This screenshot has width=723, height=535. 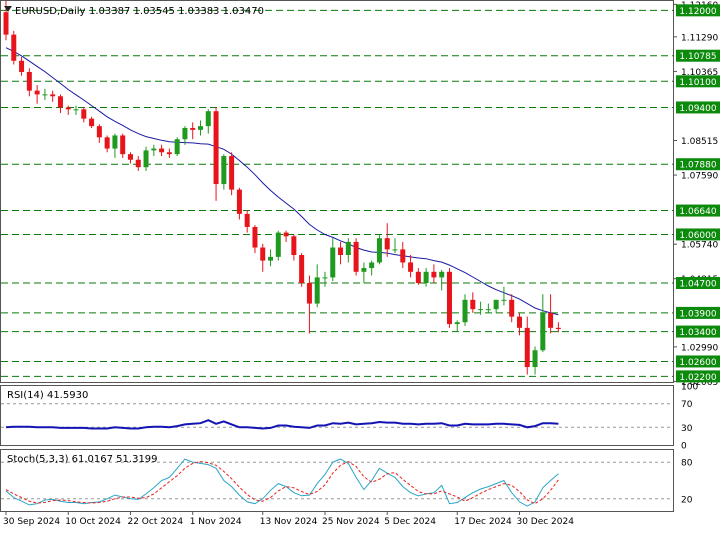 I want to click on price-tick-label: 1.10365, so click(x=699, y=73).